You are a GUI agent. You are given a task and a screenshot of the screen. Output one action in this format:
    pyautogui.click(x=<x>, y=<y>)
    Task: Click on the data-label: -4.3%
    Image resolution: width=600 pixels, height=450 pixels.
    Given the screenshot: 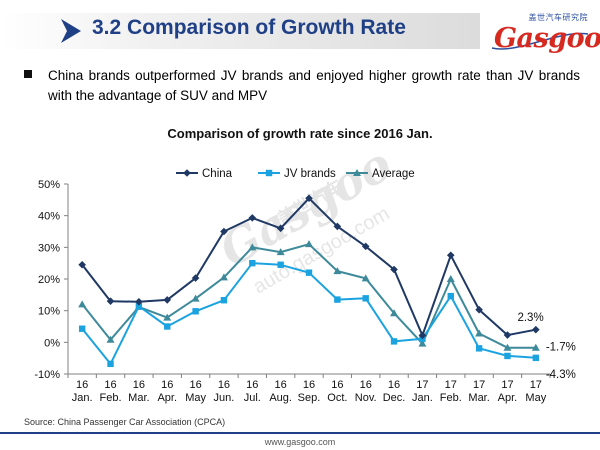 What is the action you would take?
    pyautogui.click(x=561, y=375)
    